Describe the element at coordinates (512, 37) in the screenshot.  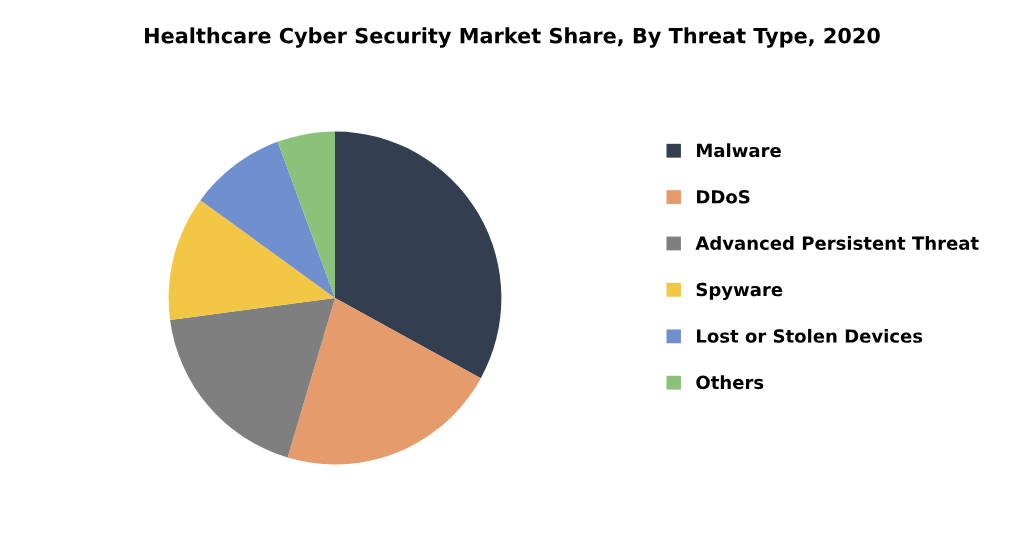
I see `chart-title: Healthcare Cyber Security Market Share, By Threat Type, 2020` at that location.